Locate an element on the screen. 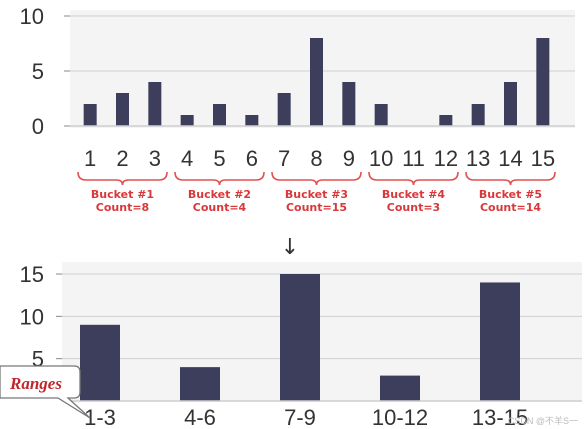 The width and height of the screenshot is (588, 429). down-arrow: ↓ is located at coordinates (290, 247).